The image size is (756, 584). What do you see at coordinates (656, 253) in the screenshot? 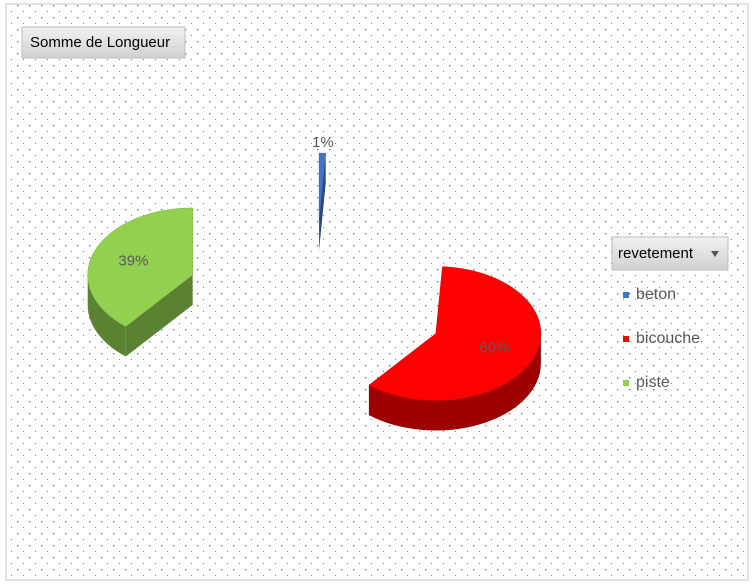
I see `legend-title: revetement` at bounding box center [656, 253].